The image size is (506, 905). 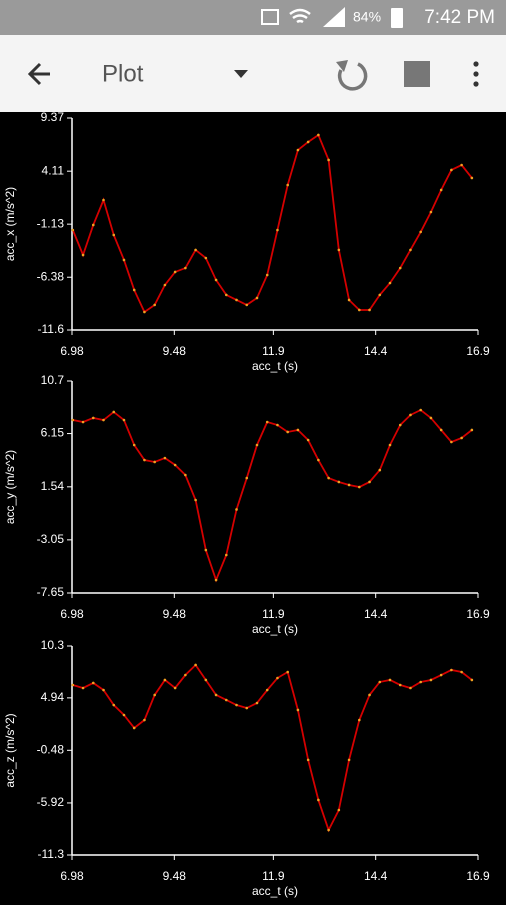 I want to click on y-tick-label: 10.7, so click(x=53, y=380).